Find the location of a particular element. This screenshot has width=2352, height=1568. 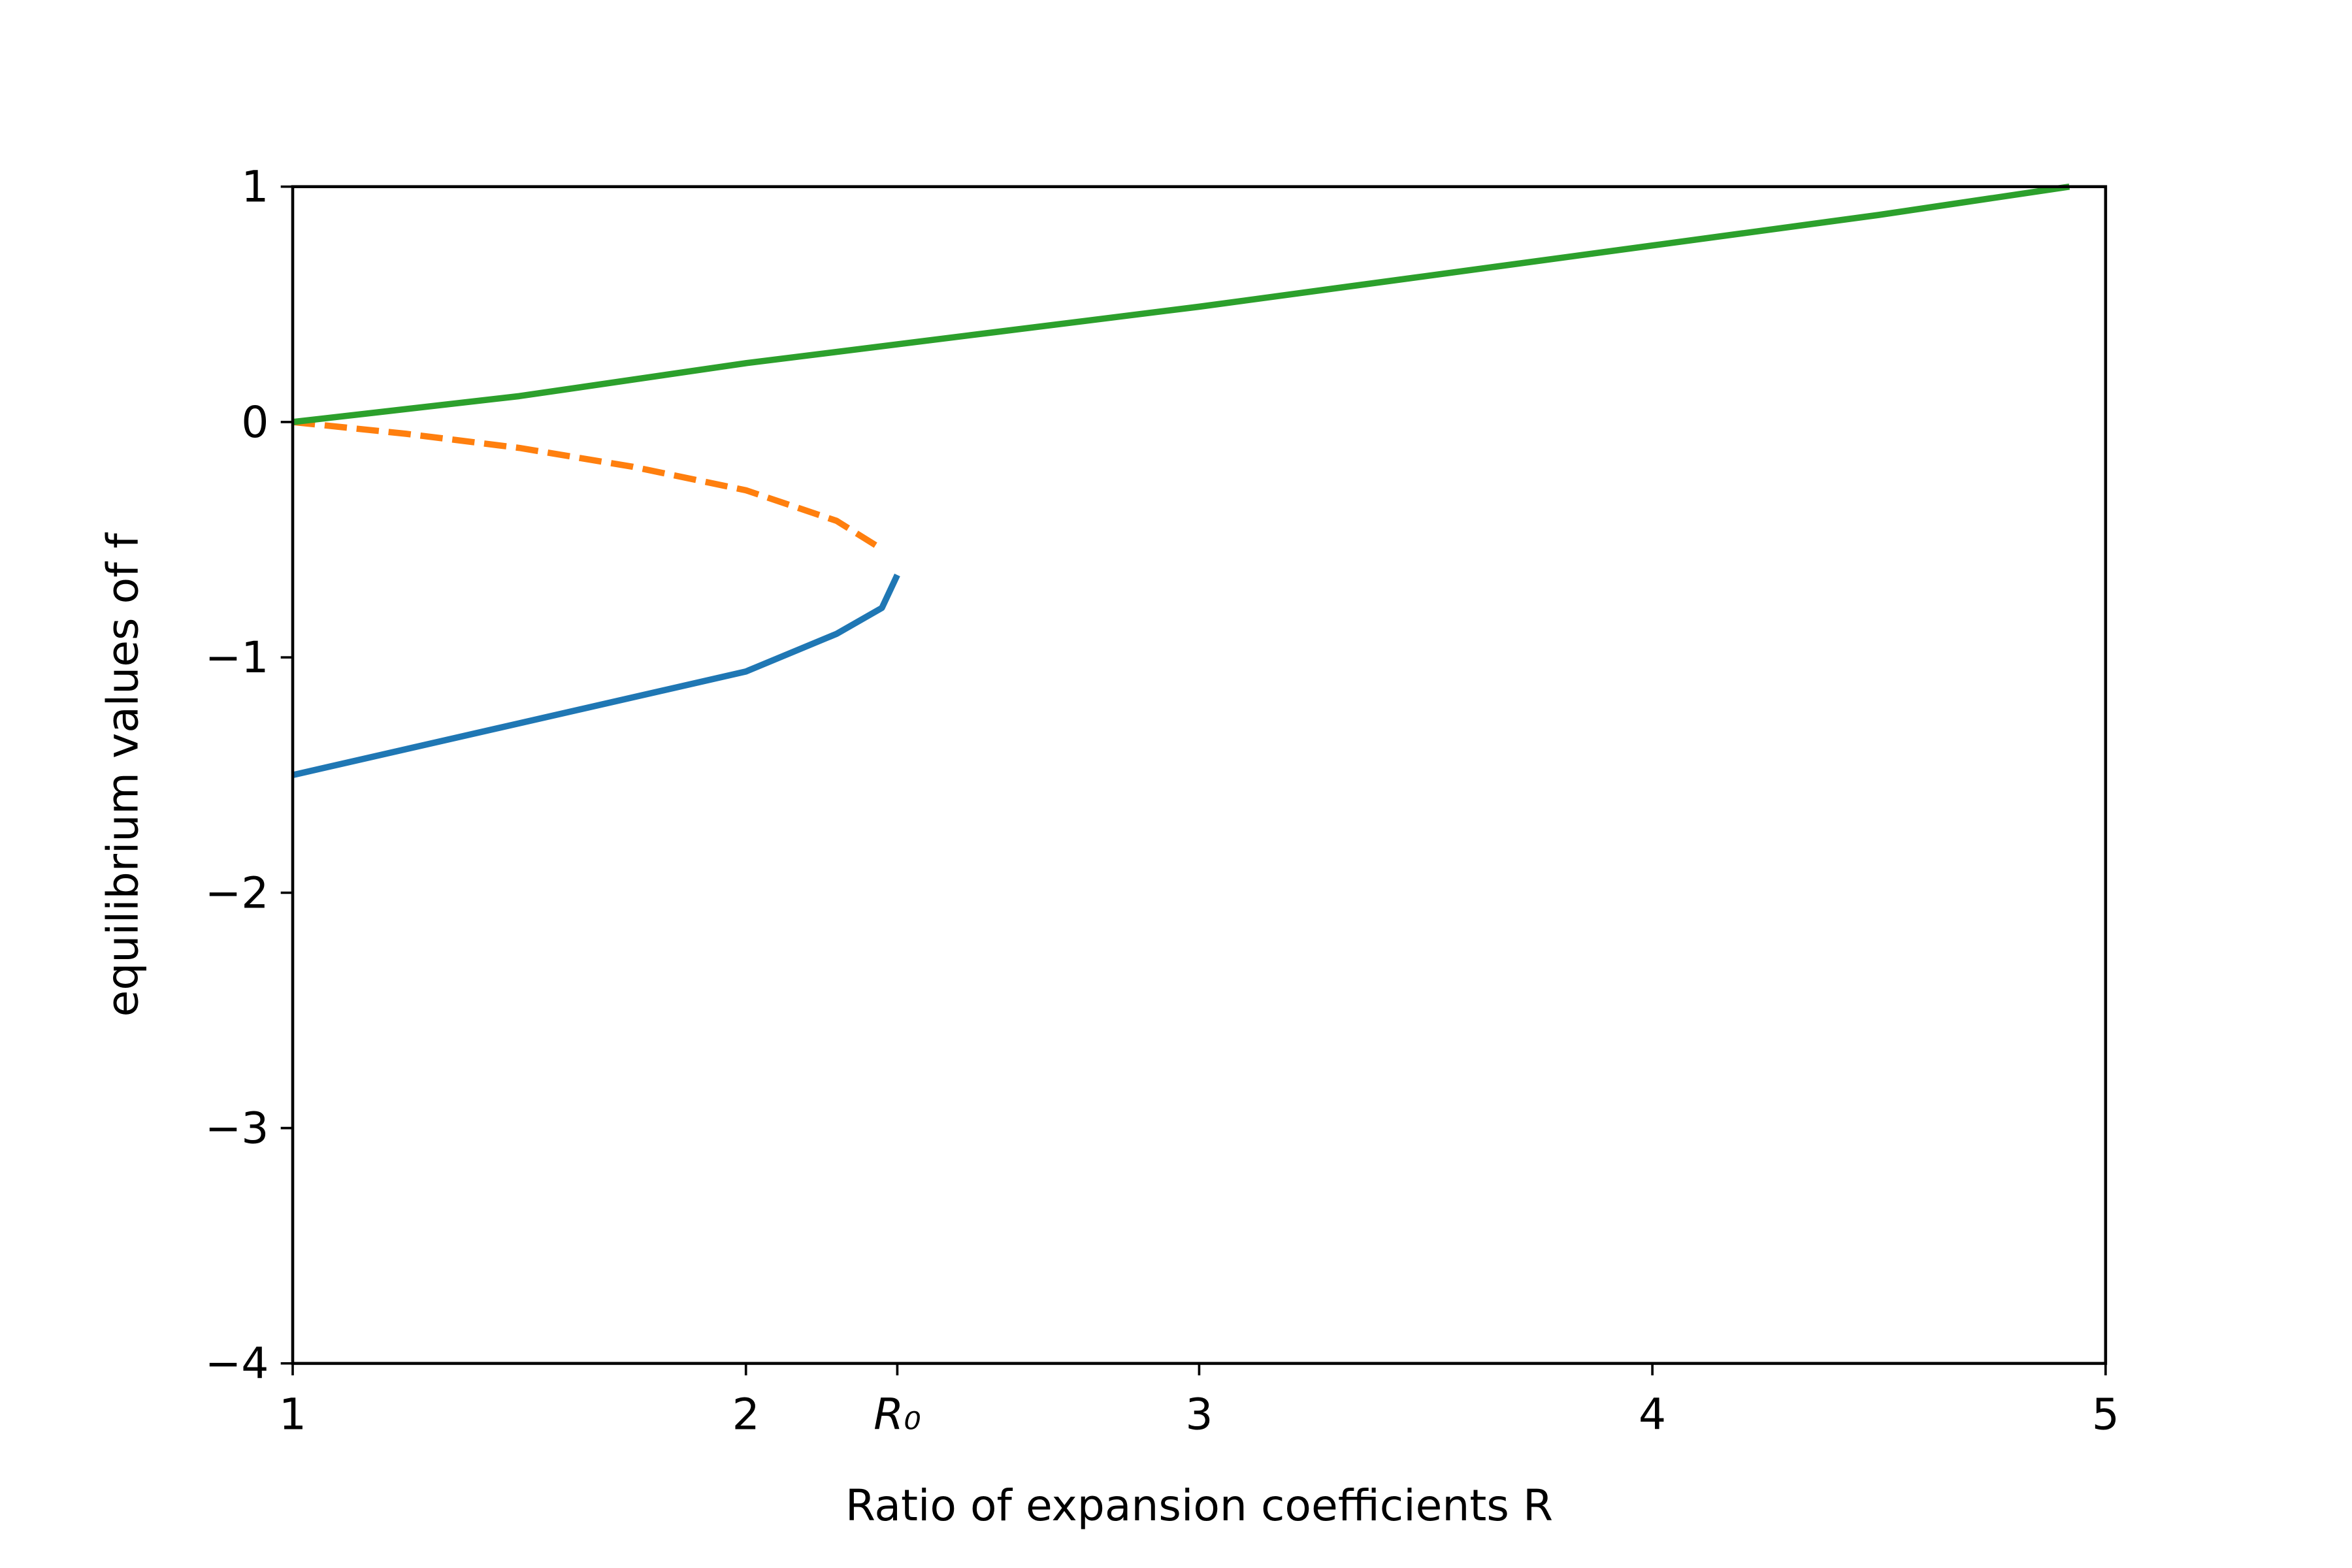

y-tick-label: 0 is located at coordinates (255, 422).